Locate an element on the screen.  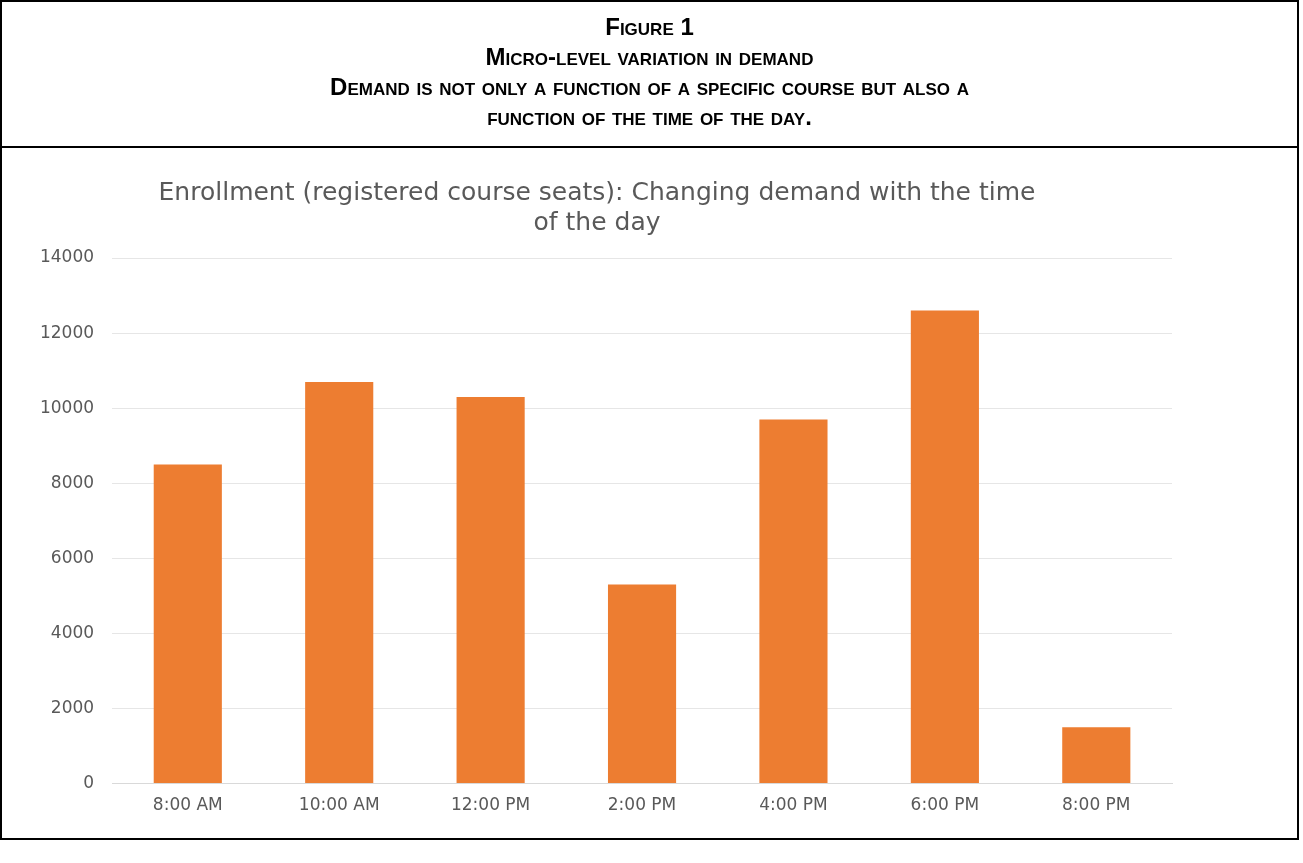
y-tick-label: 14000 is located at coordinates (67, 256).